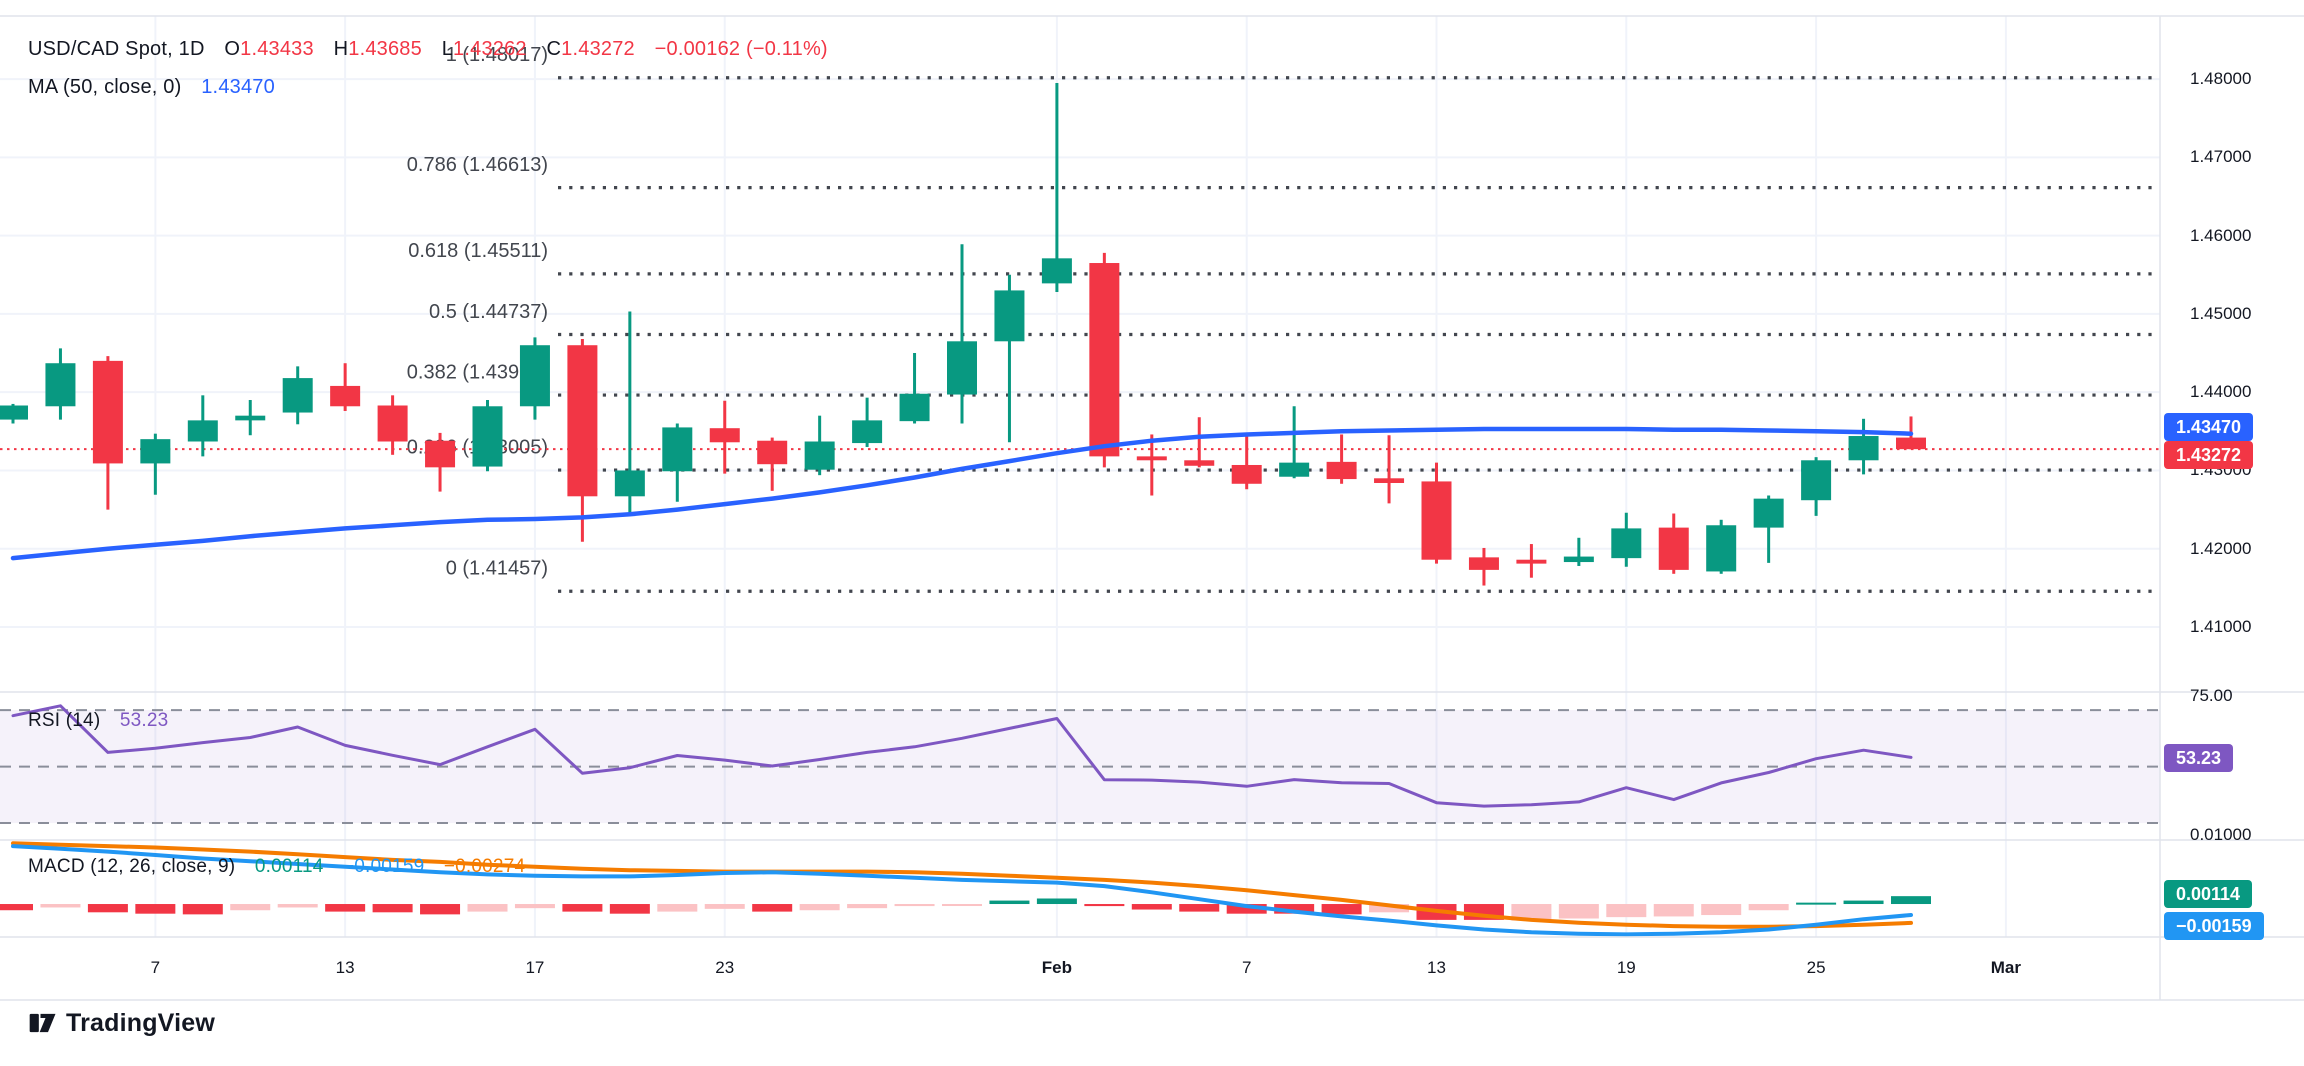 The image size is (2304, 1066). What do you see at coordinates (497, 55) in the screenshot?
I see `fib-level-label: 1 (1.48017)` at bounding box center [497, 55].